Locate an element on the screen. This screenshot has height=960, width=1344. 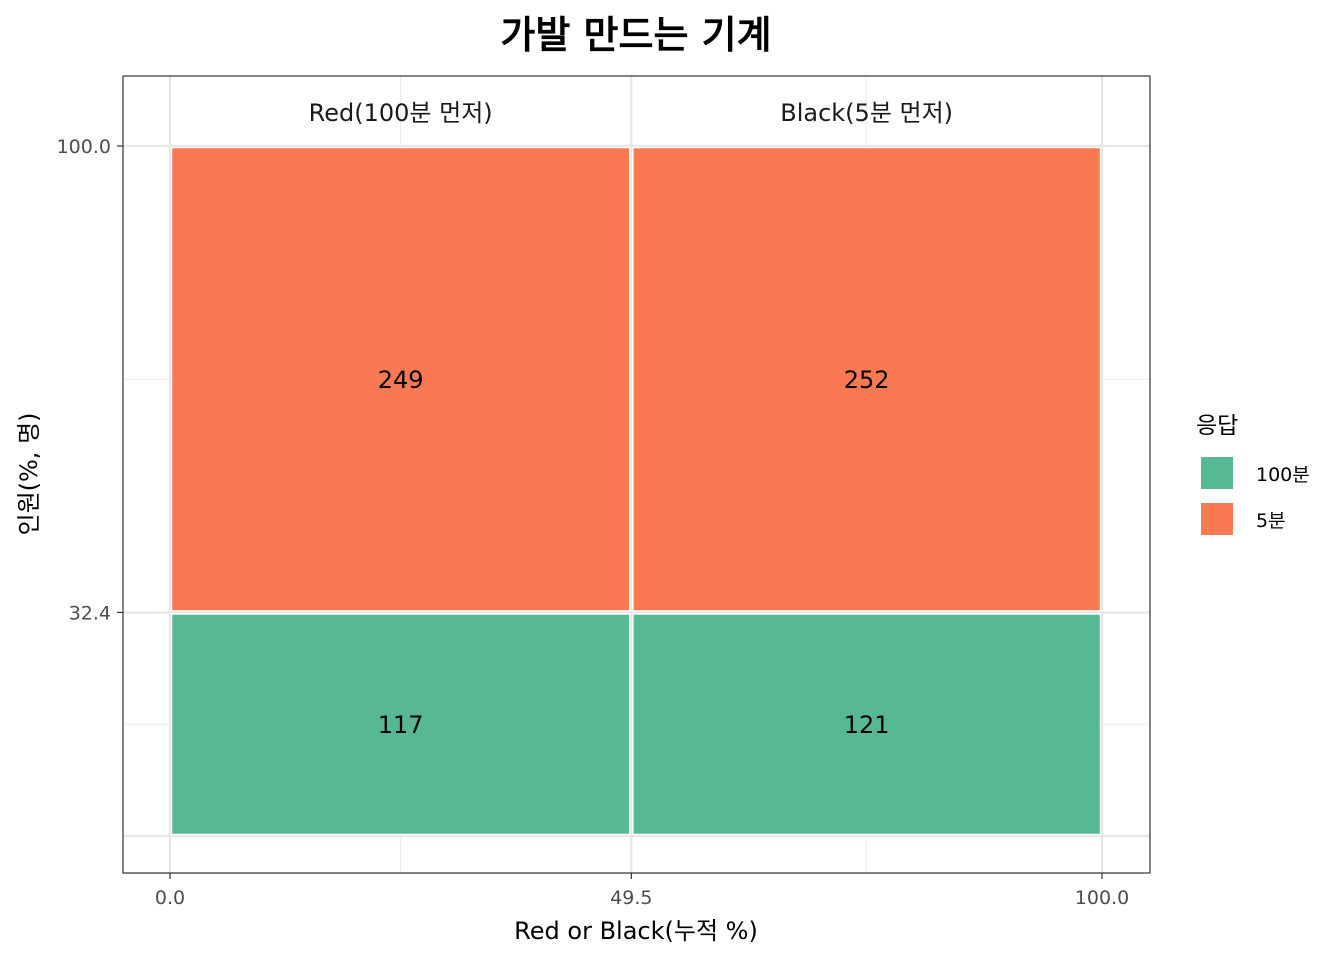
x-tick-label: 49.5 is located at coordinates (631, 898).